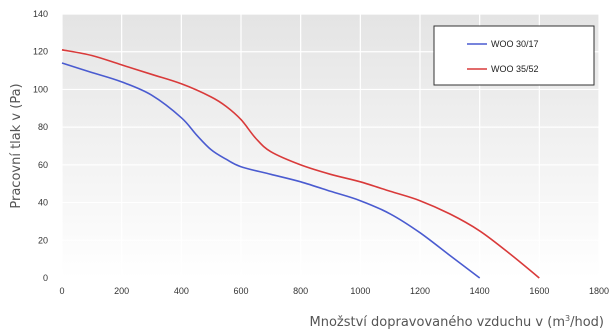 The width and height of the screenshot is (611, 332). What do you see at coordinates (40, 52) in the screenshot?
I see `y-tick-label: 120` at bounding box center [40, 52].